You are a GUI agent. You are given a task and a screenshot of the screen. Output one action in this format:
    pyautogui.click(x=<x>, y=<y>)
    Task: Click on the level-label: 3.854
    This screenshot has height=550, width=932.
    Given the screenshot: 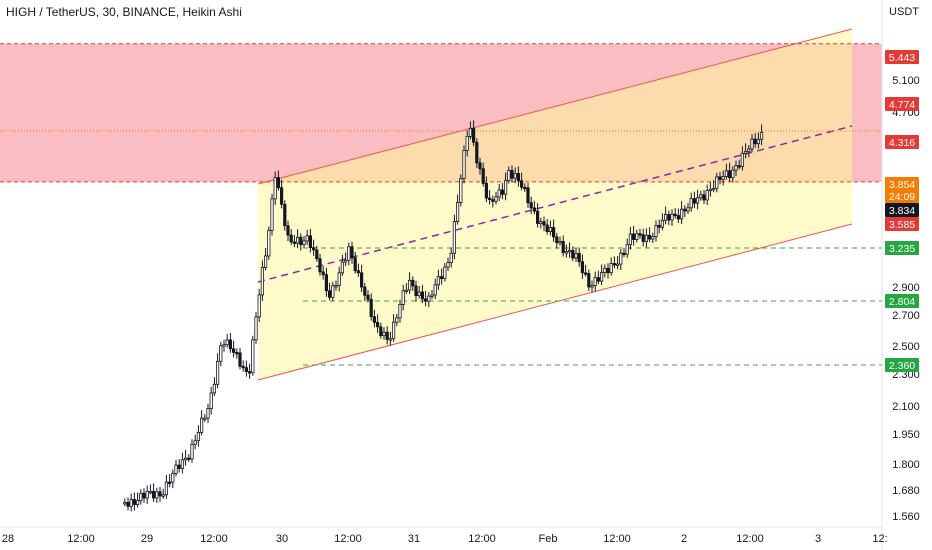 What is the action you would take?
    pyautogui.click(x=902, y=185)
    